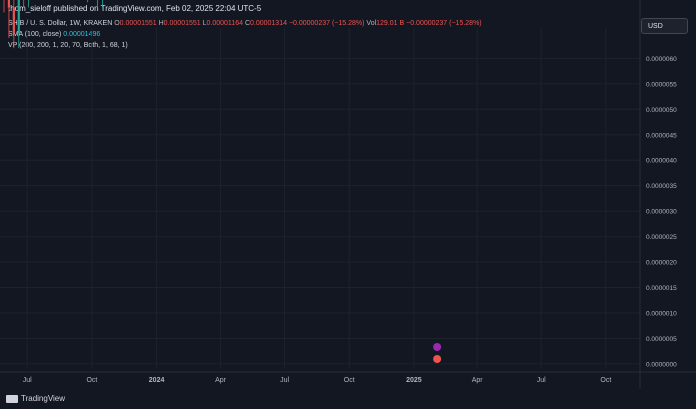 The image size is (696, 409). I want to click on y-tick-label: 0.0000000, so click(661, 364).